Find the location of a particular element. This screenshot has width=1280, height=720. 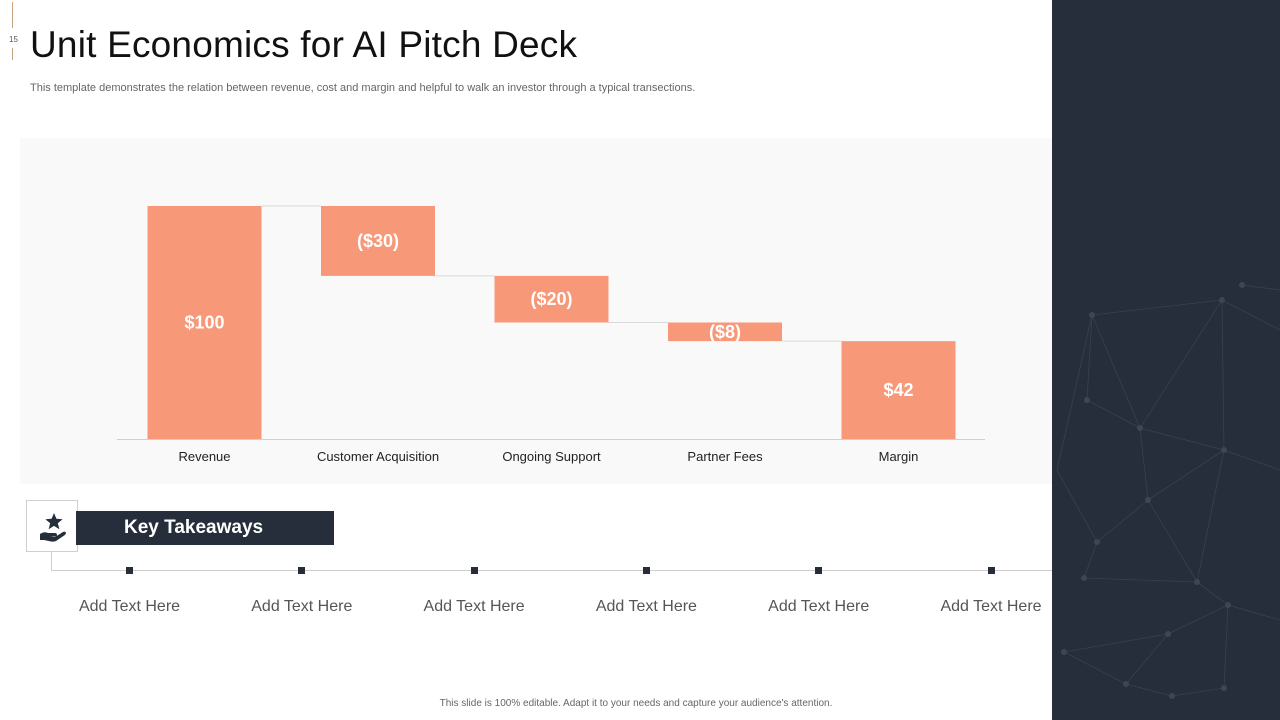

slide-number: 15 is located at coordinates (13, 39).